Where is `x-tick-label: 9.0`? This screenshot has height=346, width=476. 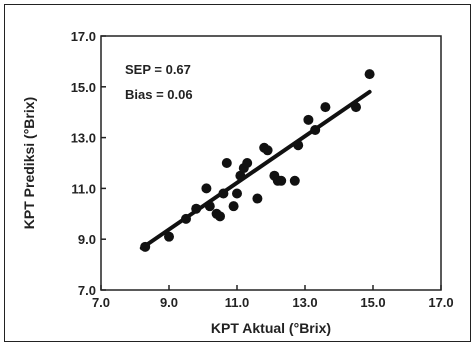
x-tick-label: 9.0 is located at coordinates (169, 302).